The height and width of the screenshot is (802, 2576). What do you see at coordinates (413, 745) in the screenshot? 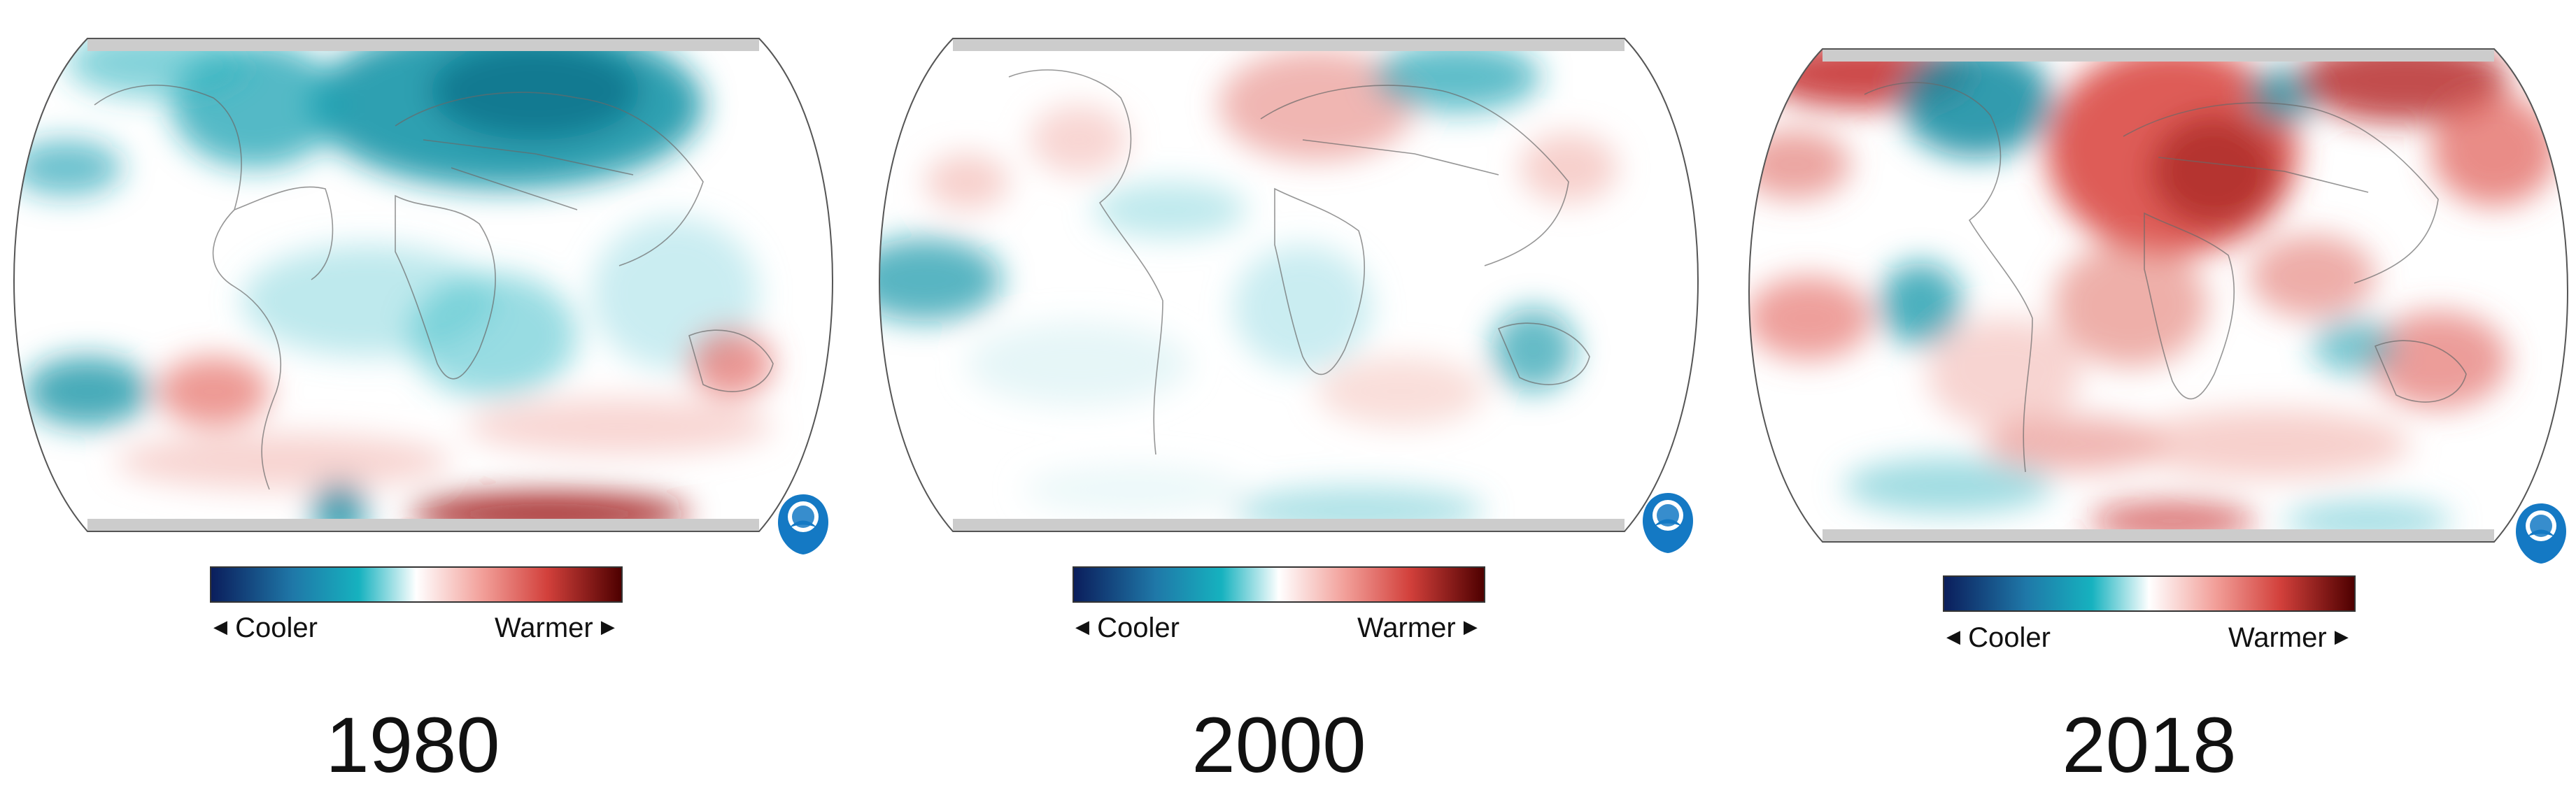
I see `year-label-1980: 1980` at bounding box center [413, 745].